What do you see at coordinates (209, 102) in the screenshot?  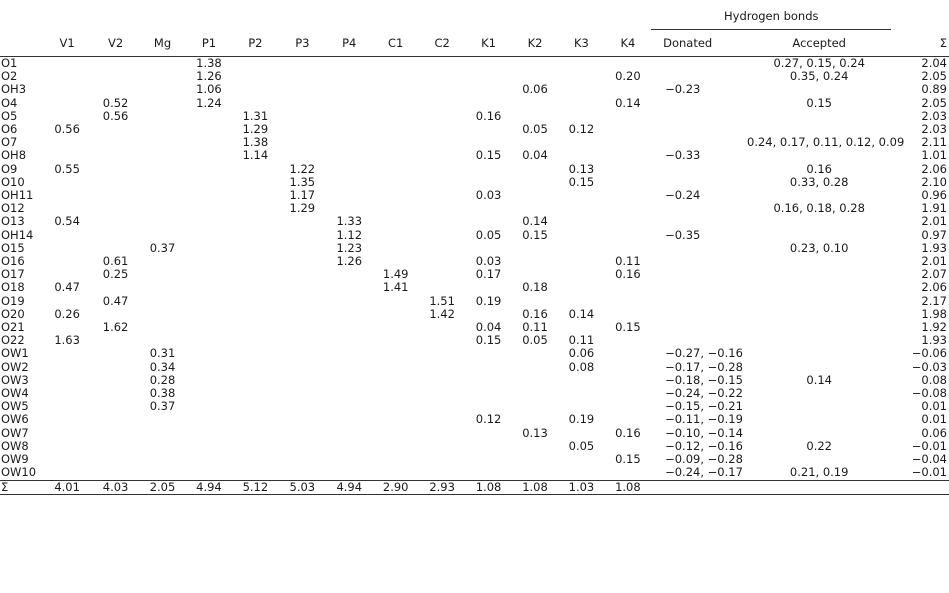 I see `table-cell: 1.24` at bounding box center [209, 102].